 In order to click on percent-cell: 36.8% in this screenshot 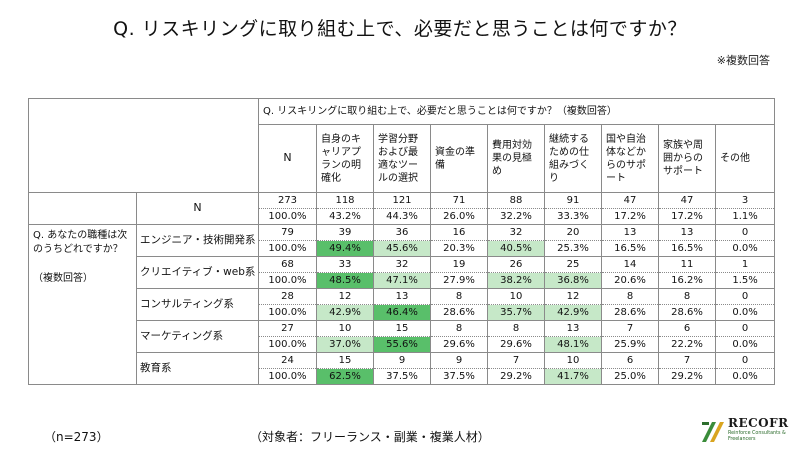, I will do `click(573, 280)`.